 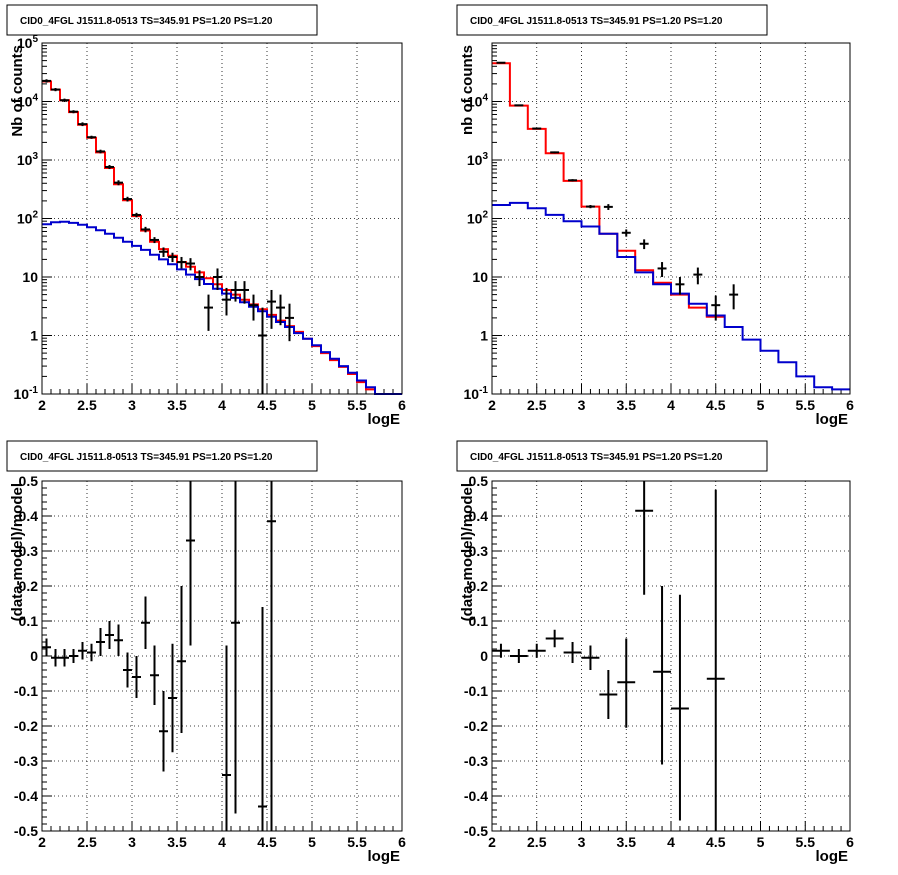 I want to click on y-tick-label: 10⁵, so click(x=28, y=42).